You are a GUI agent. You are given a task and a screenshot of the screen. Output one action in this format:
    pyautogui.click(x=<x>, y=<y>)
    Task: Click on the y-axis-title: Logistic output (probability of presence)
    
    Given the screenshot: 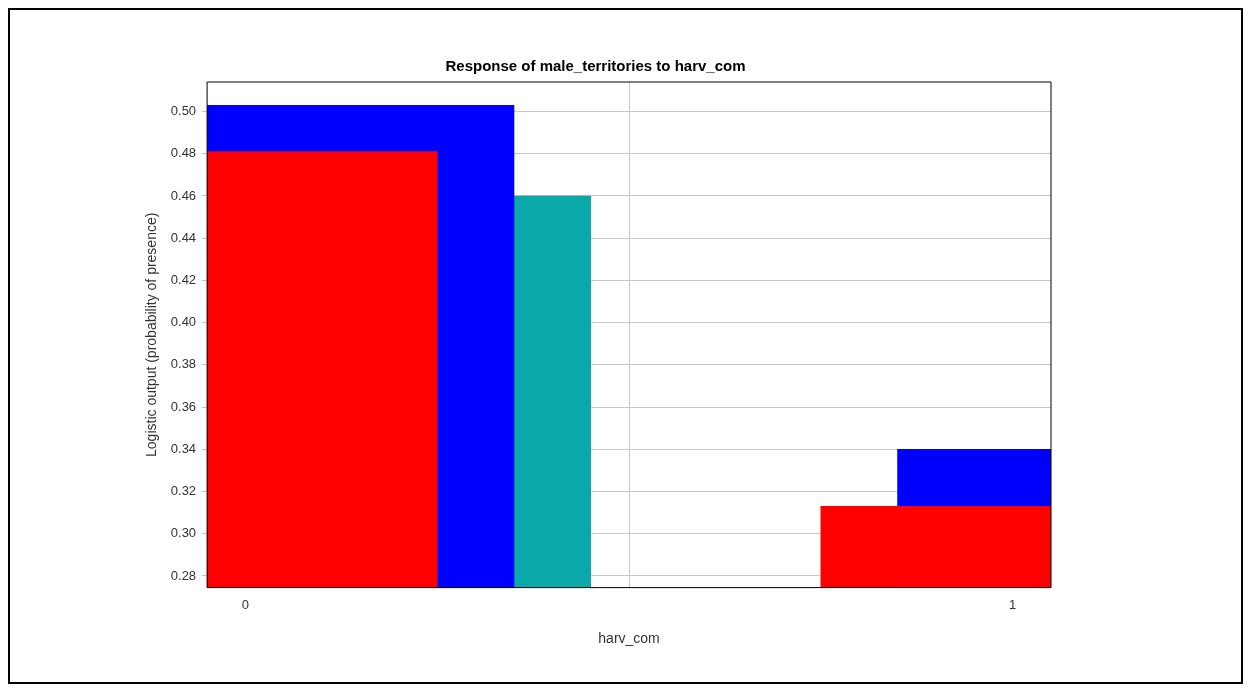 What is the action you would take?
    pyautogui.click(x=151, y=334)
    